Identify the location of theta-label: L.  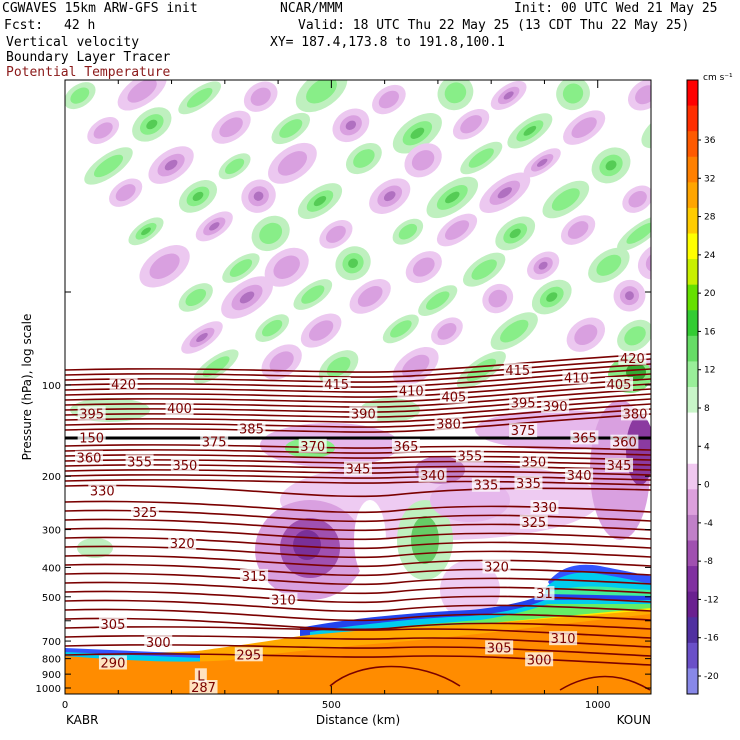
(201, 676).